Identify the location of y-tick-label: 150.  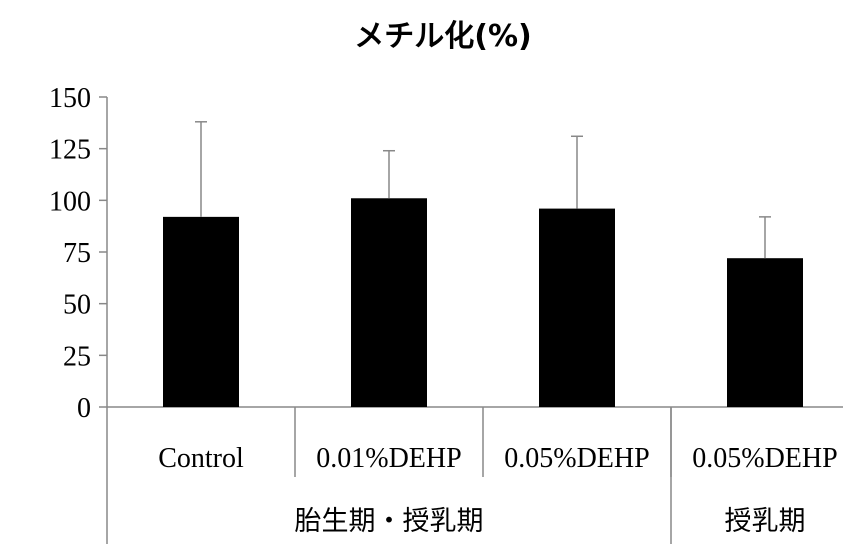
(70, 98).